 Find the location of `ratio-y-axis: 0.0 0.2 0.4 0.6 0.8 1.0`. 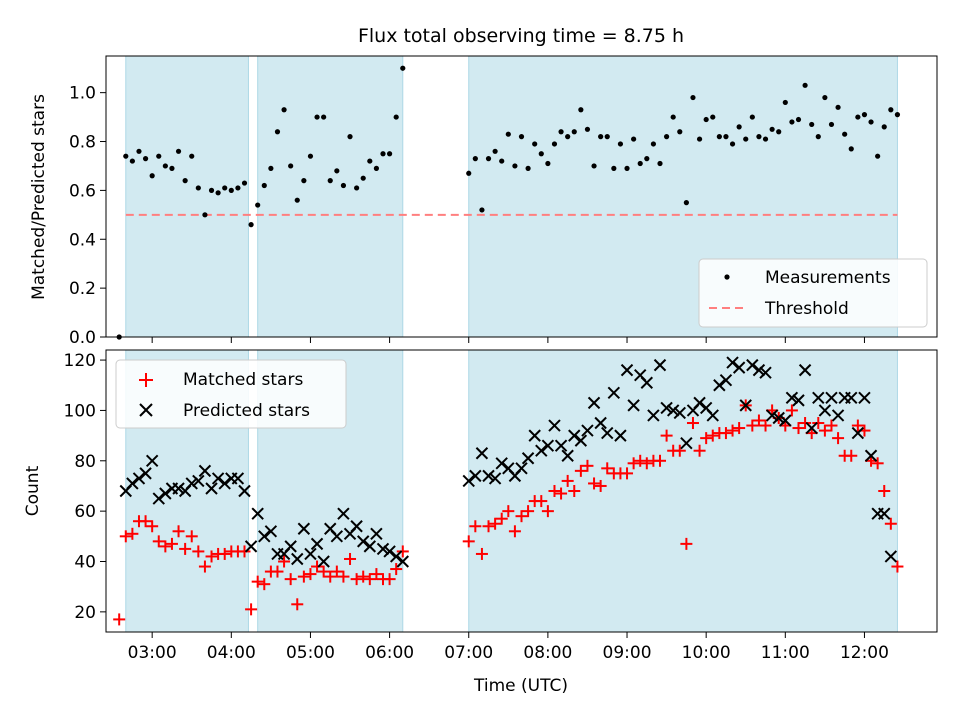

ratio-y-axis: 0.0 0.2 0.4 0.6 0.8 1.0 is located at coordinates (87, 216).